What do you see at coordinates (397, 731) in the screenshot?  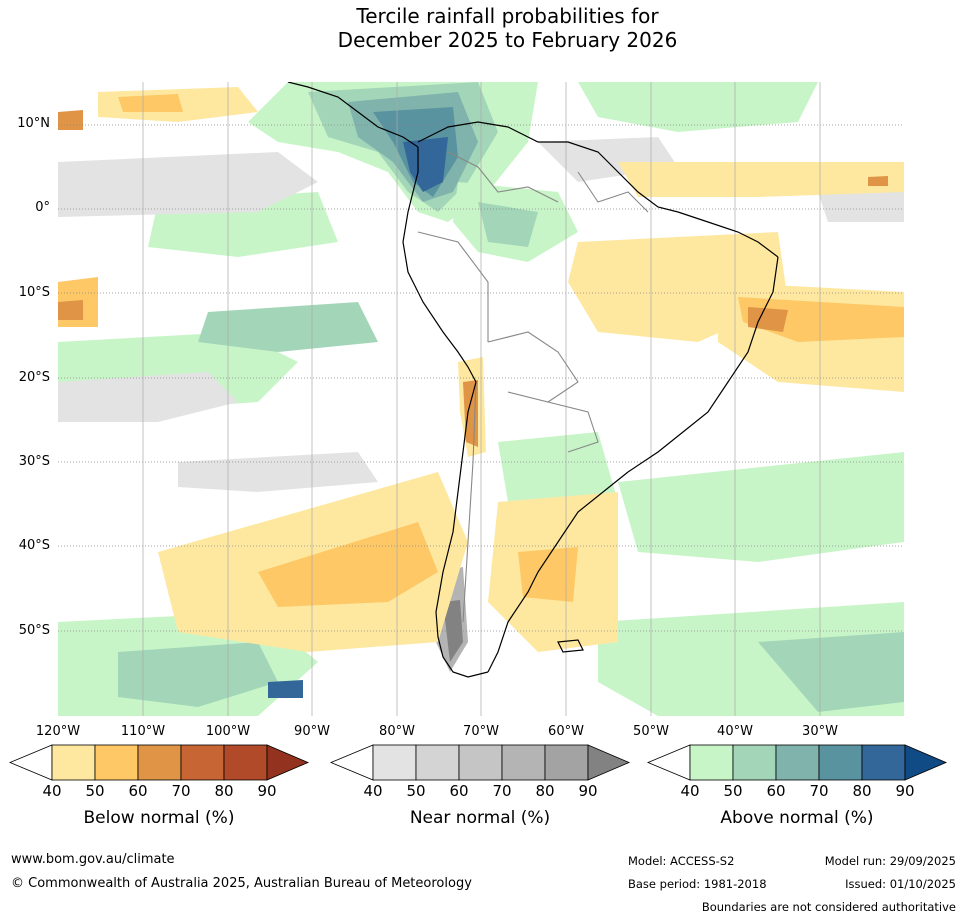 I see `lon-label-80w: 80°W` at bounding box center [397, 731].